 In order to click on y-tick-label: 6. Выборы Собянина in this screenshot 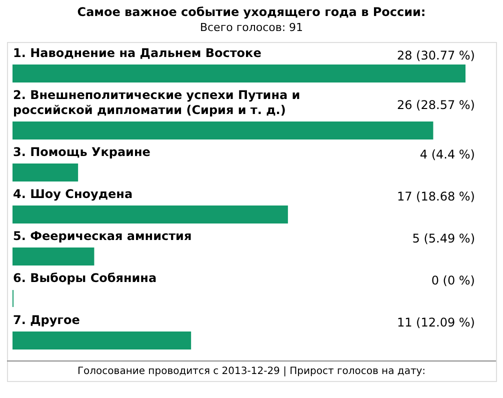, I will do `click(85, 278)`.